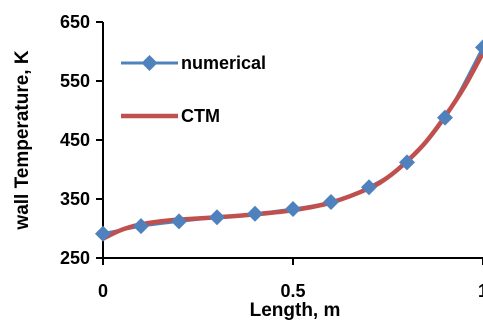  Describe the element at coordinates (75, 199) in the screenshot. I see `y-tick-label: 350` at that location.